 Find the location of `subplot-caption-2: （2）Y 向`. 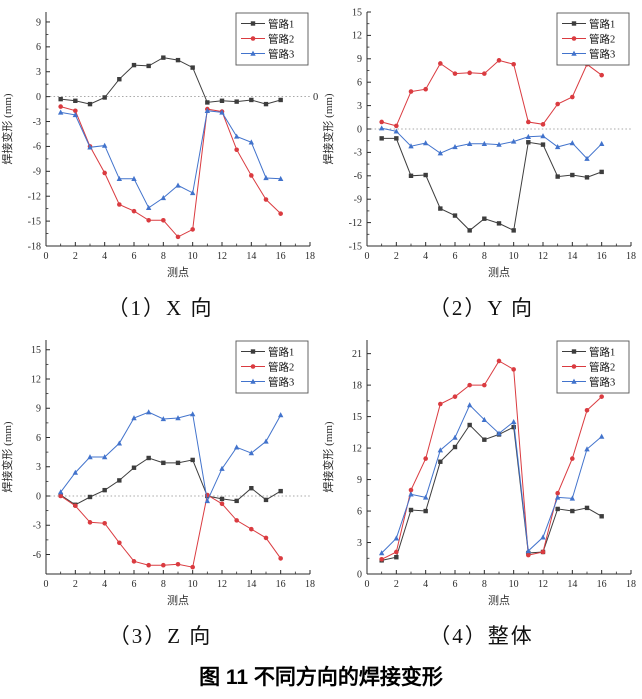

subplot-caption-2: （2）Y 向 is located at coordinates (481, 308).